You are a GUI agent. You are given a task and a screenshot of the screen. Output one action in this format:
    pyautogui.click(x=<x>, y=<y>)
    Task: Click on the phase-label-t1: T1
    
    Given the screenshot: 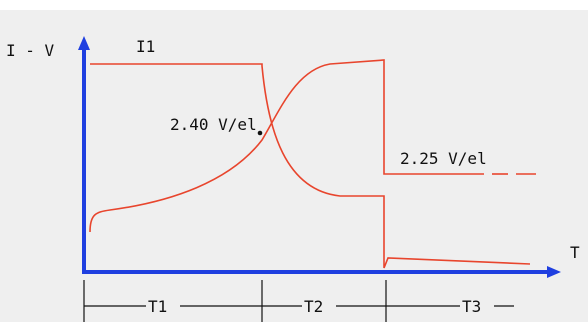 What is the action you would take?
    pyautogui.click(x=157, y=306)
    